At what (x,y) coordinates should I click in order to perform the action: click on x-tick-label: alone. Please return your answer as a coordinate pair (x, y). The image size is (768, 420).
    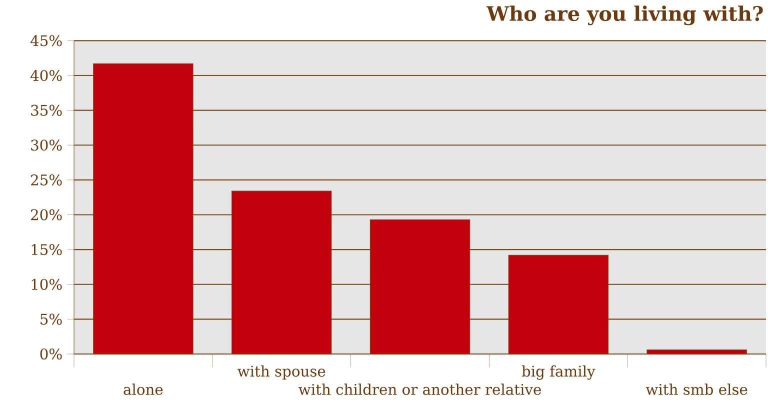
    Looking at the image, I should click on (143, 389).